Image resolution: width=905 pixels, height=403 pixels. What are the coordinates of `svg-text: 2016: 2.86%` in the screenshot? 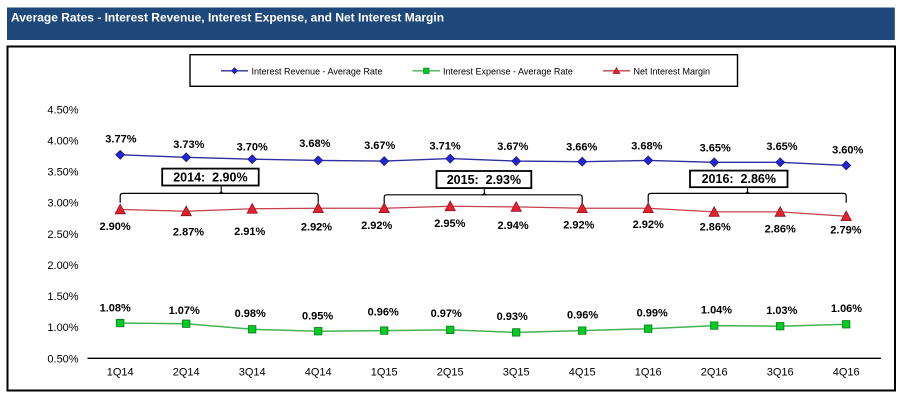 It's located at (739, 179).